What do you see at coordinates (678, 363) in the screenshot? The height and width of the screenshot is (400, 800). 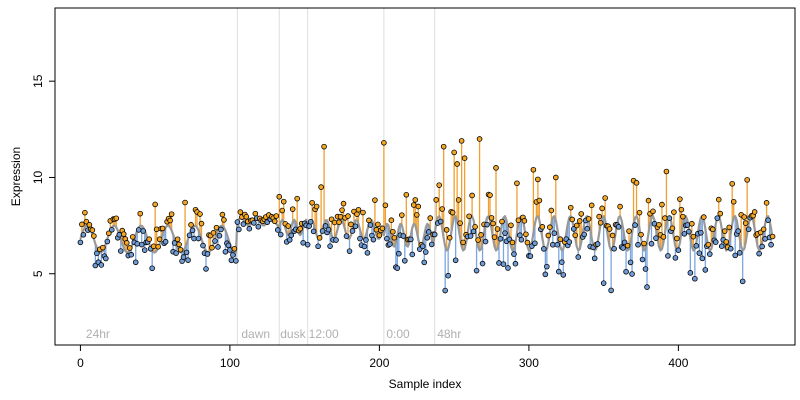 I see `x-tick-label: 400` at bounding box center [678, 363].